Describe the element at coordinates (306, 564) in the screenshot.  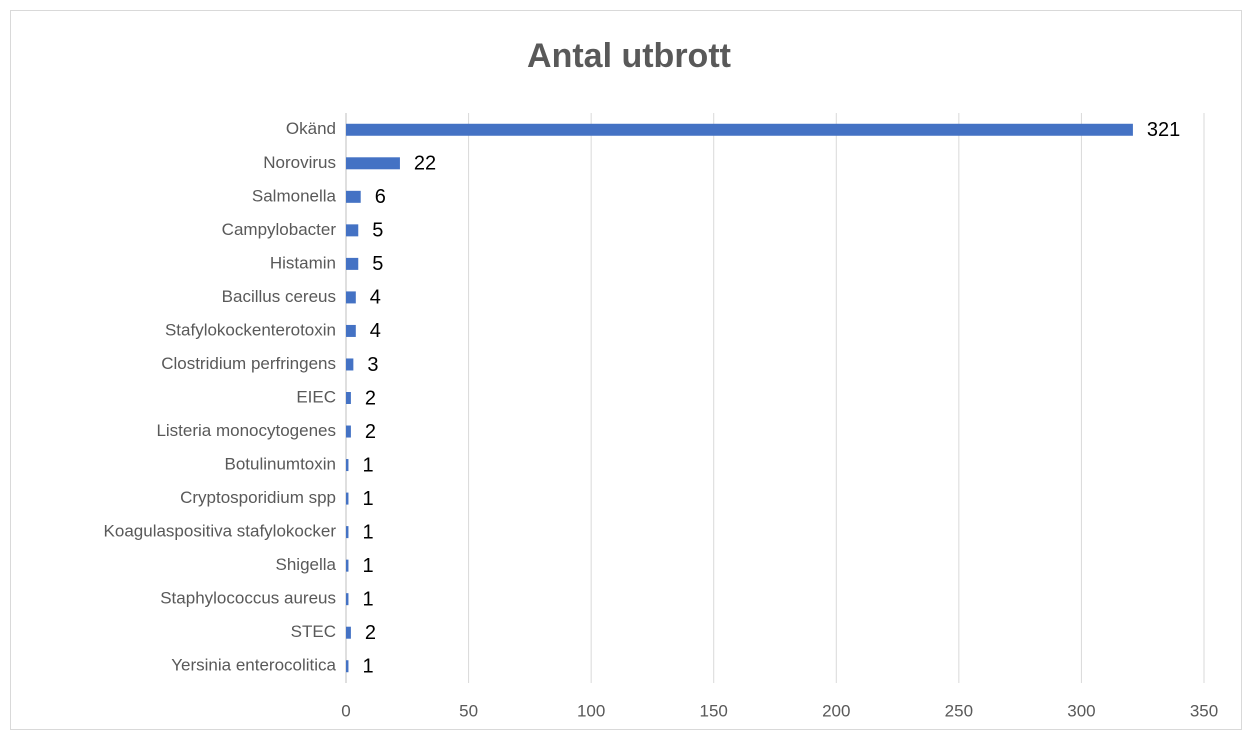
I see `y-tick-label: Shigella` at that location.